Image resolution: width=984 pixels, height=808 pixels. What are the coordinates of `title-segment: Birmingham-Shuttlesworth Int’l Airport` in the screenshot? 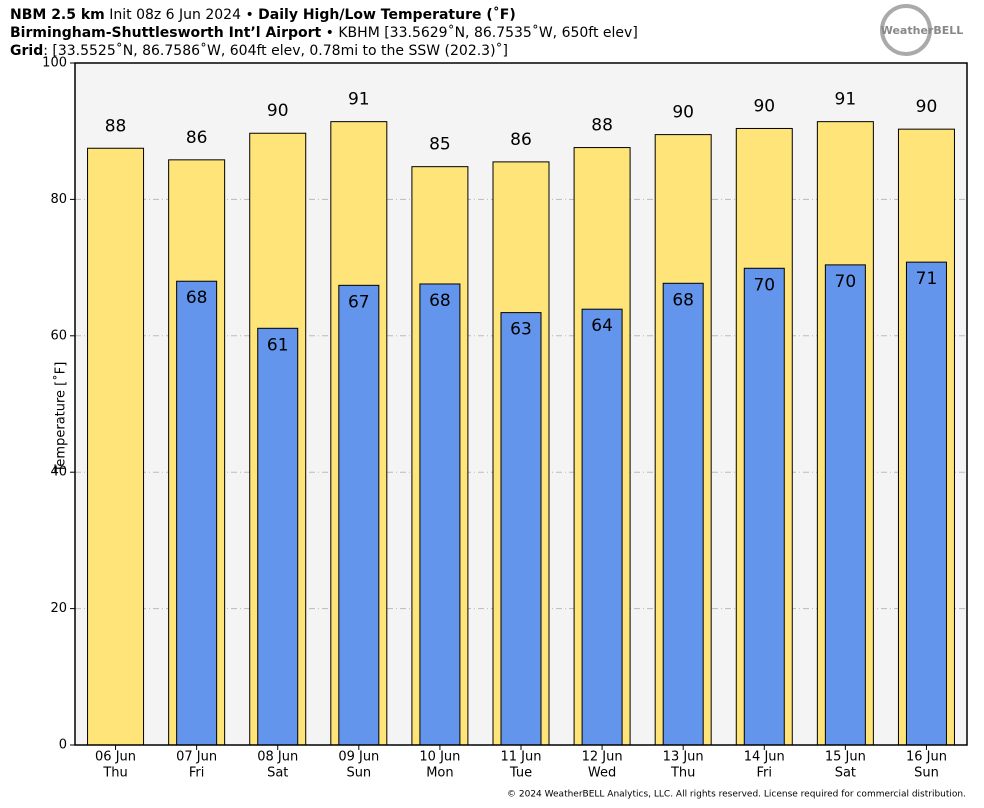 It's located at (166, 33).